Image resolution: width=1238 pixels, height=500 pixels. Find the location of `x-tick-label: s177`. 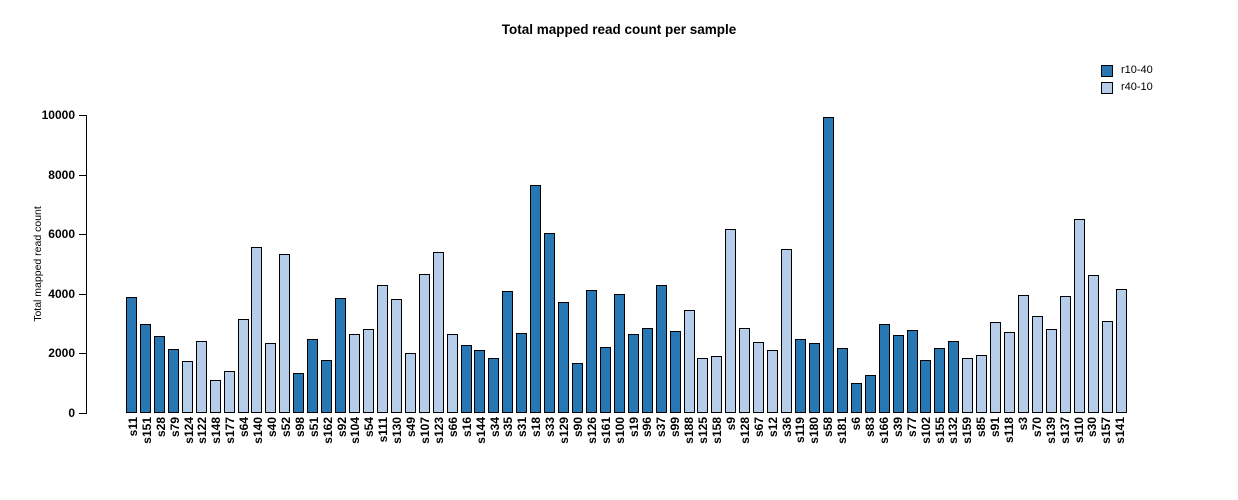

x-tick-label: s177 is located at coordinates (230, 430).